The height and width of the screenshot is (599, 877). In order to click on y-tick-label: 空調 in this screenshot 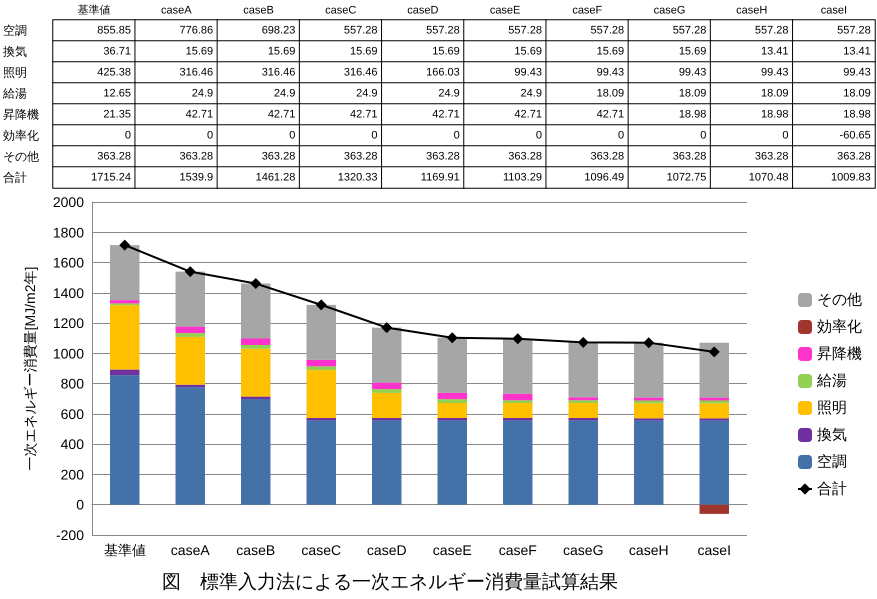, I will do `click(15, 31)`.